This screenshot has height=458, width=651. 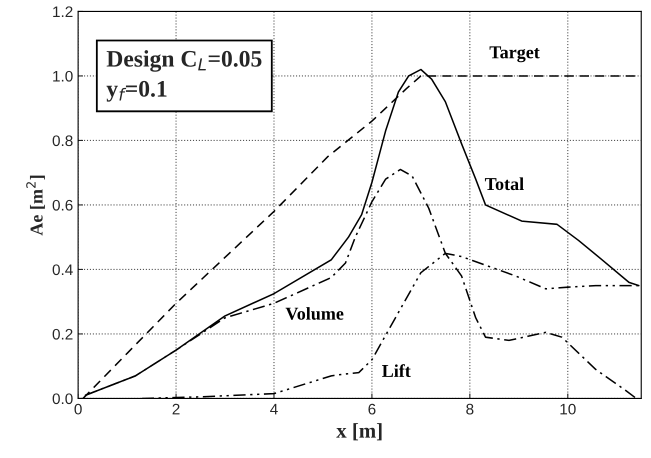 I want to click on series-label: Volume, so click(x=315, y=313).